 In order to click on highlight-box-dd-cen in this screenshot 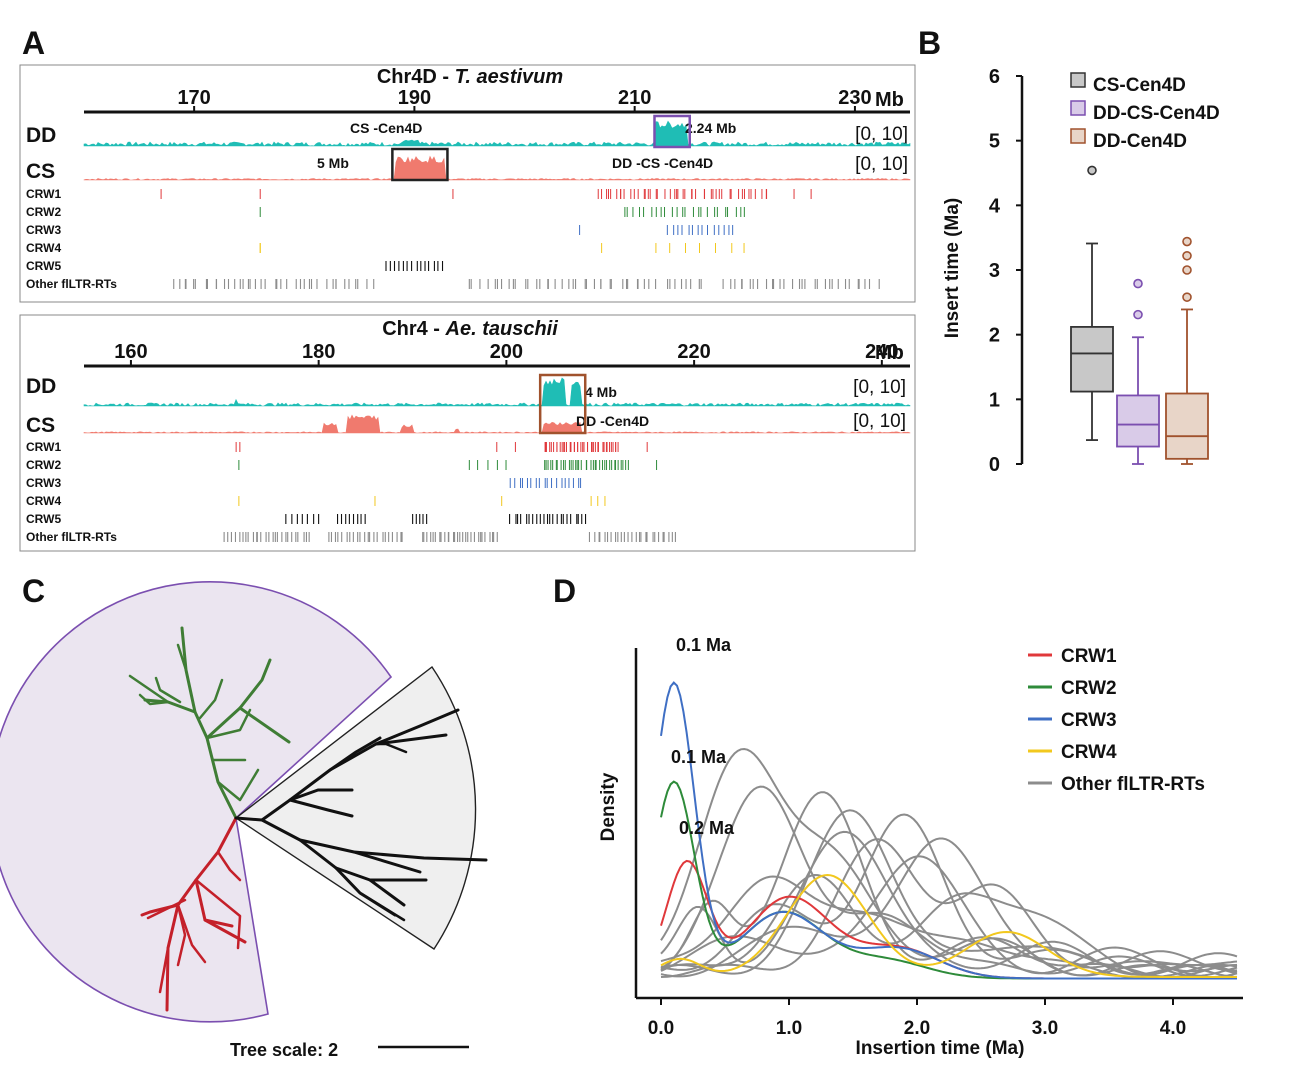, I will do `click(562, 404)`.